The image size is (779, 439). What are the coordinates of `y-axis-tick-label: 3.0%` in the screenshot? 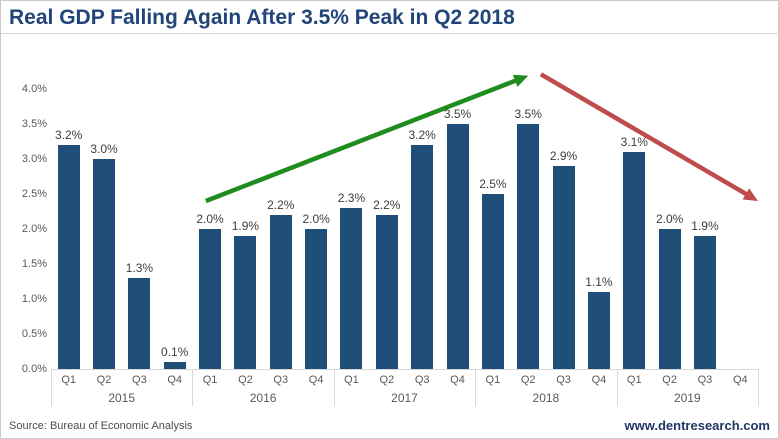 It's located at (34, 159).